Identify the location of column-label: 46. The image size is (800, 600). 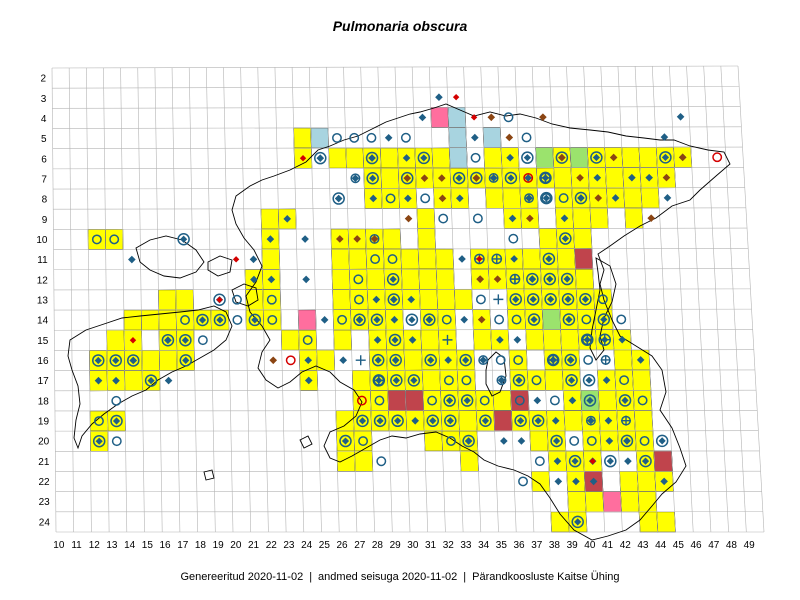
(696, 545).